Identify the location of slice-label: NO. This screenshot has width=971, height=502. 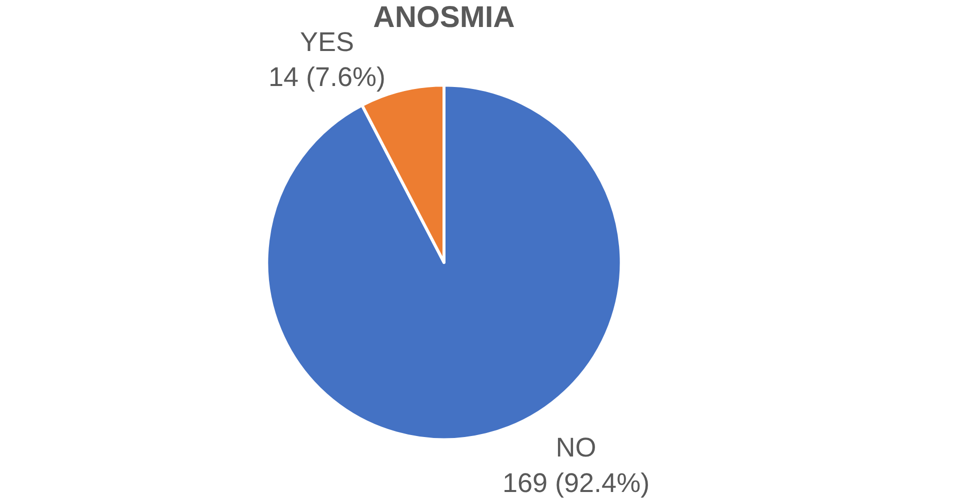
(576, 447).